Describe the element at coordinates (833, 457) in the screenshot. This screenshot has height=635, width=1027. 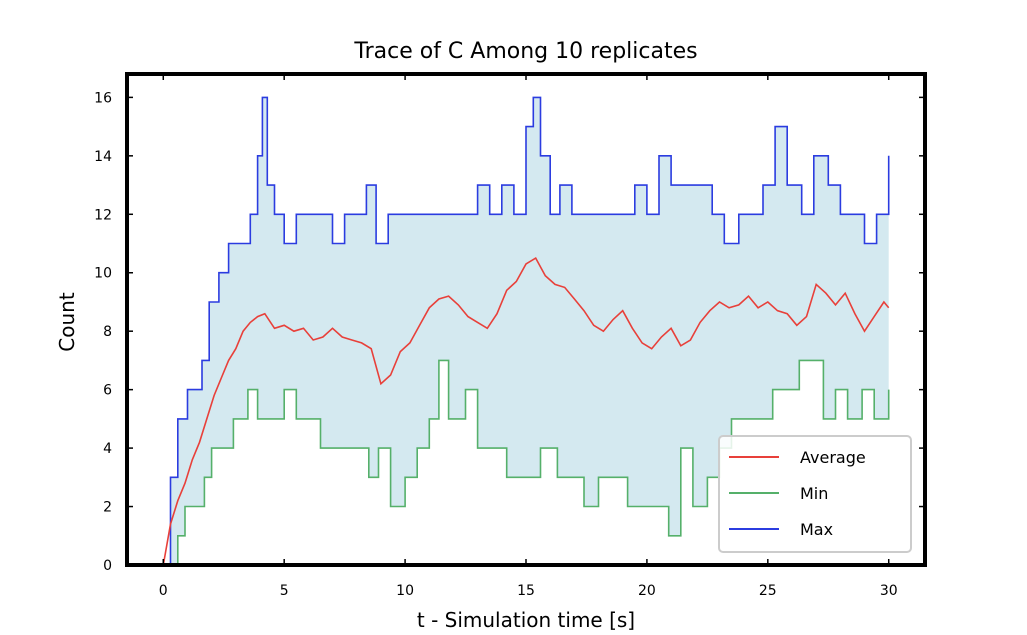
I see `legend-label-average: Average` at that location.